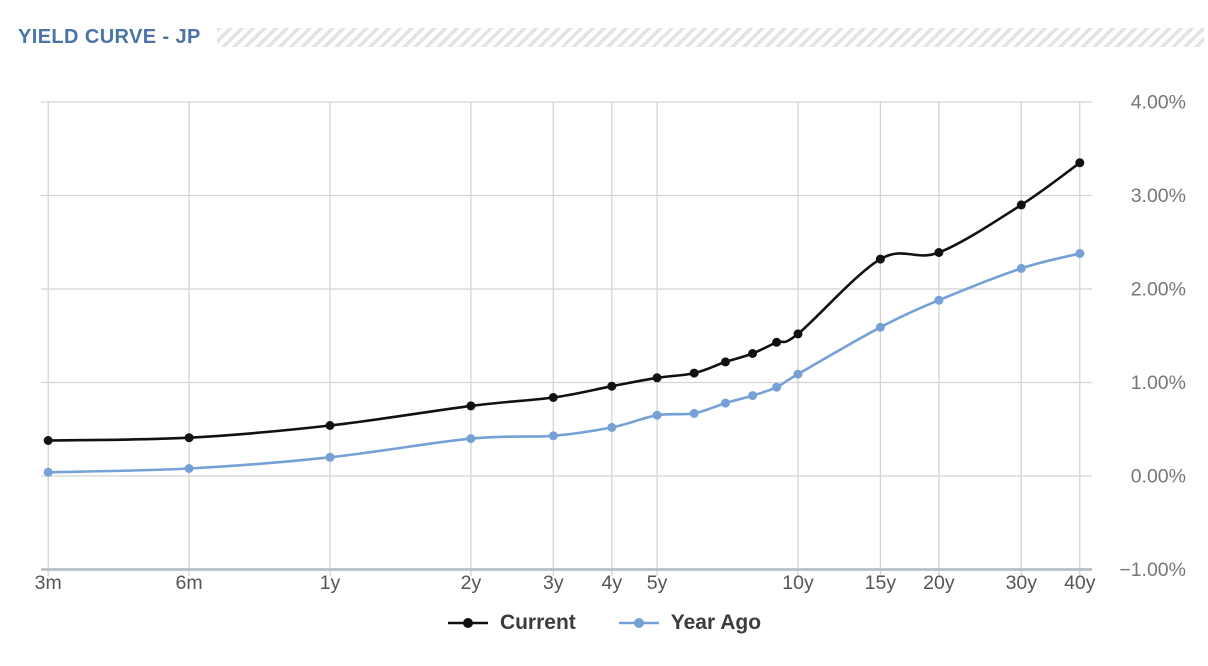 Image resolution: width=1208 pixels, height=666 pixels. Describe the element at coordinates (1158, 196) in the screenshot. I see `y-tick-label: 3.00%` at that location.